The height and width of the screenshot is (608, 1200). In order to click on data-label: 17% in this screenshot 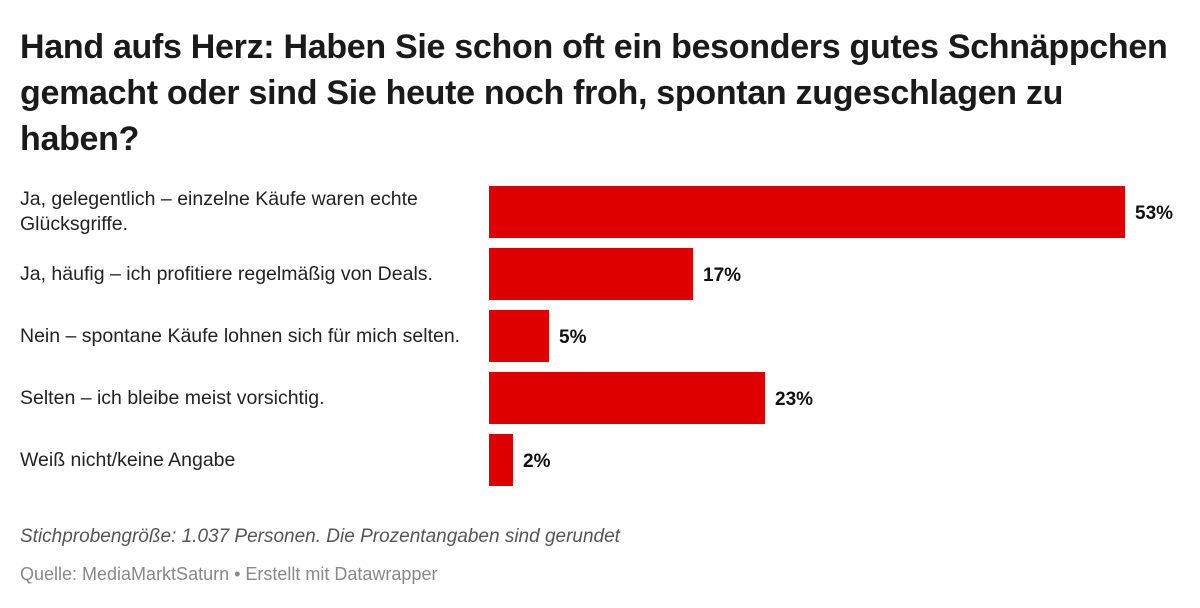, I will do `click(722, 275)`.